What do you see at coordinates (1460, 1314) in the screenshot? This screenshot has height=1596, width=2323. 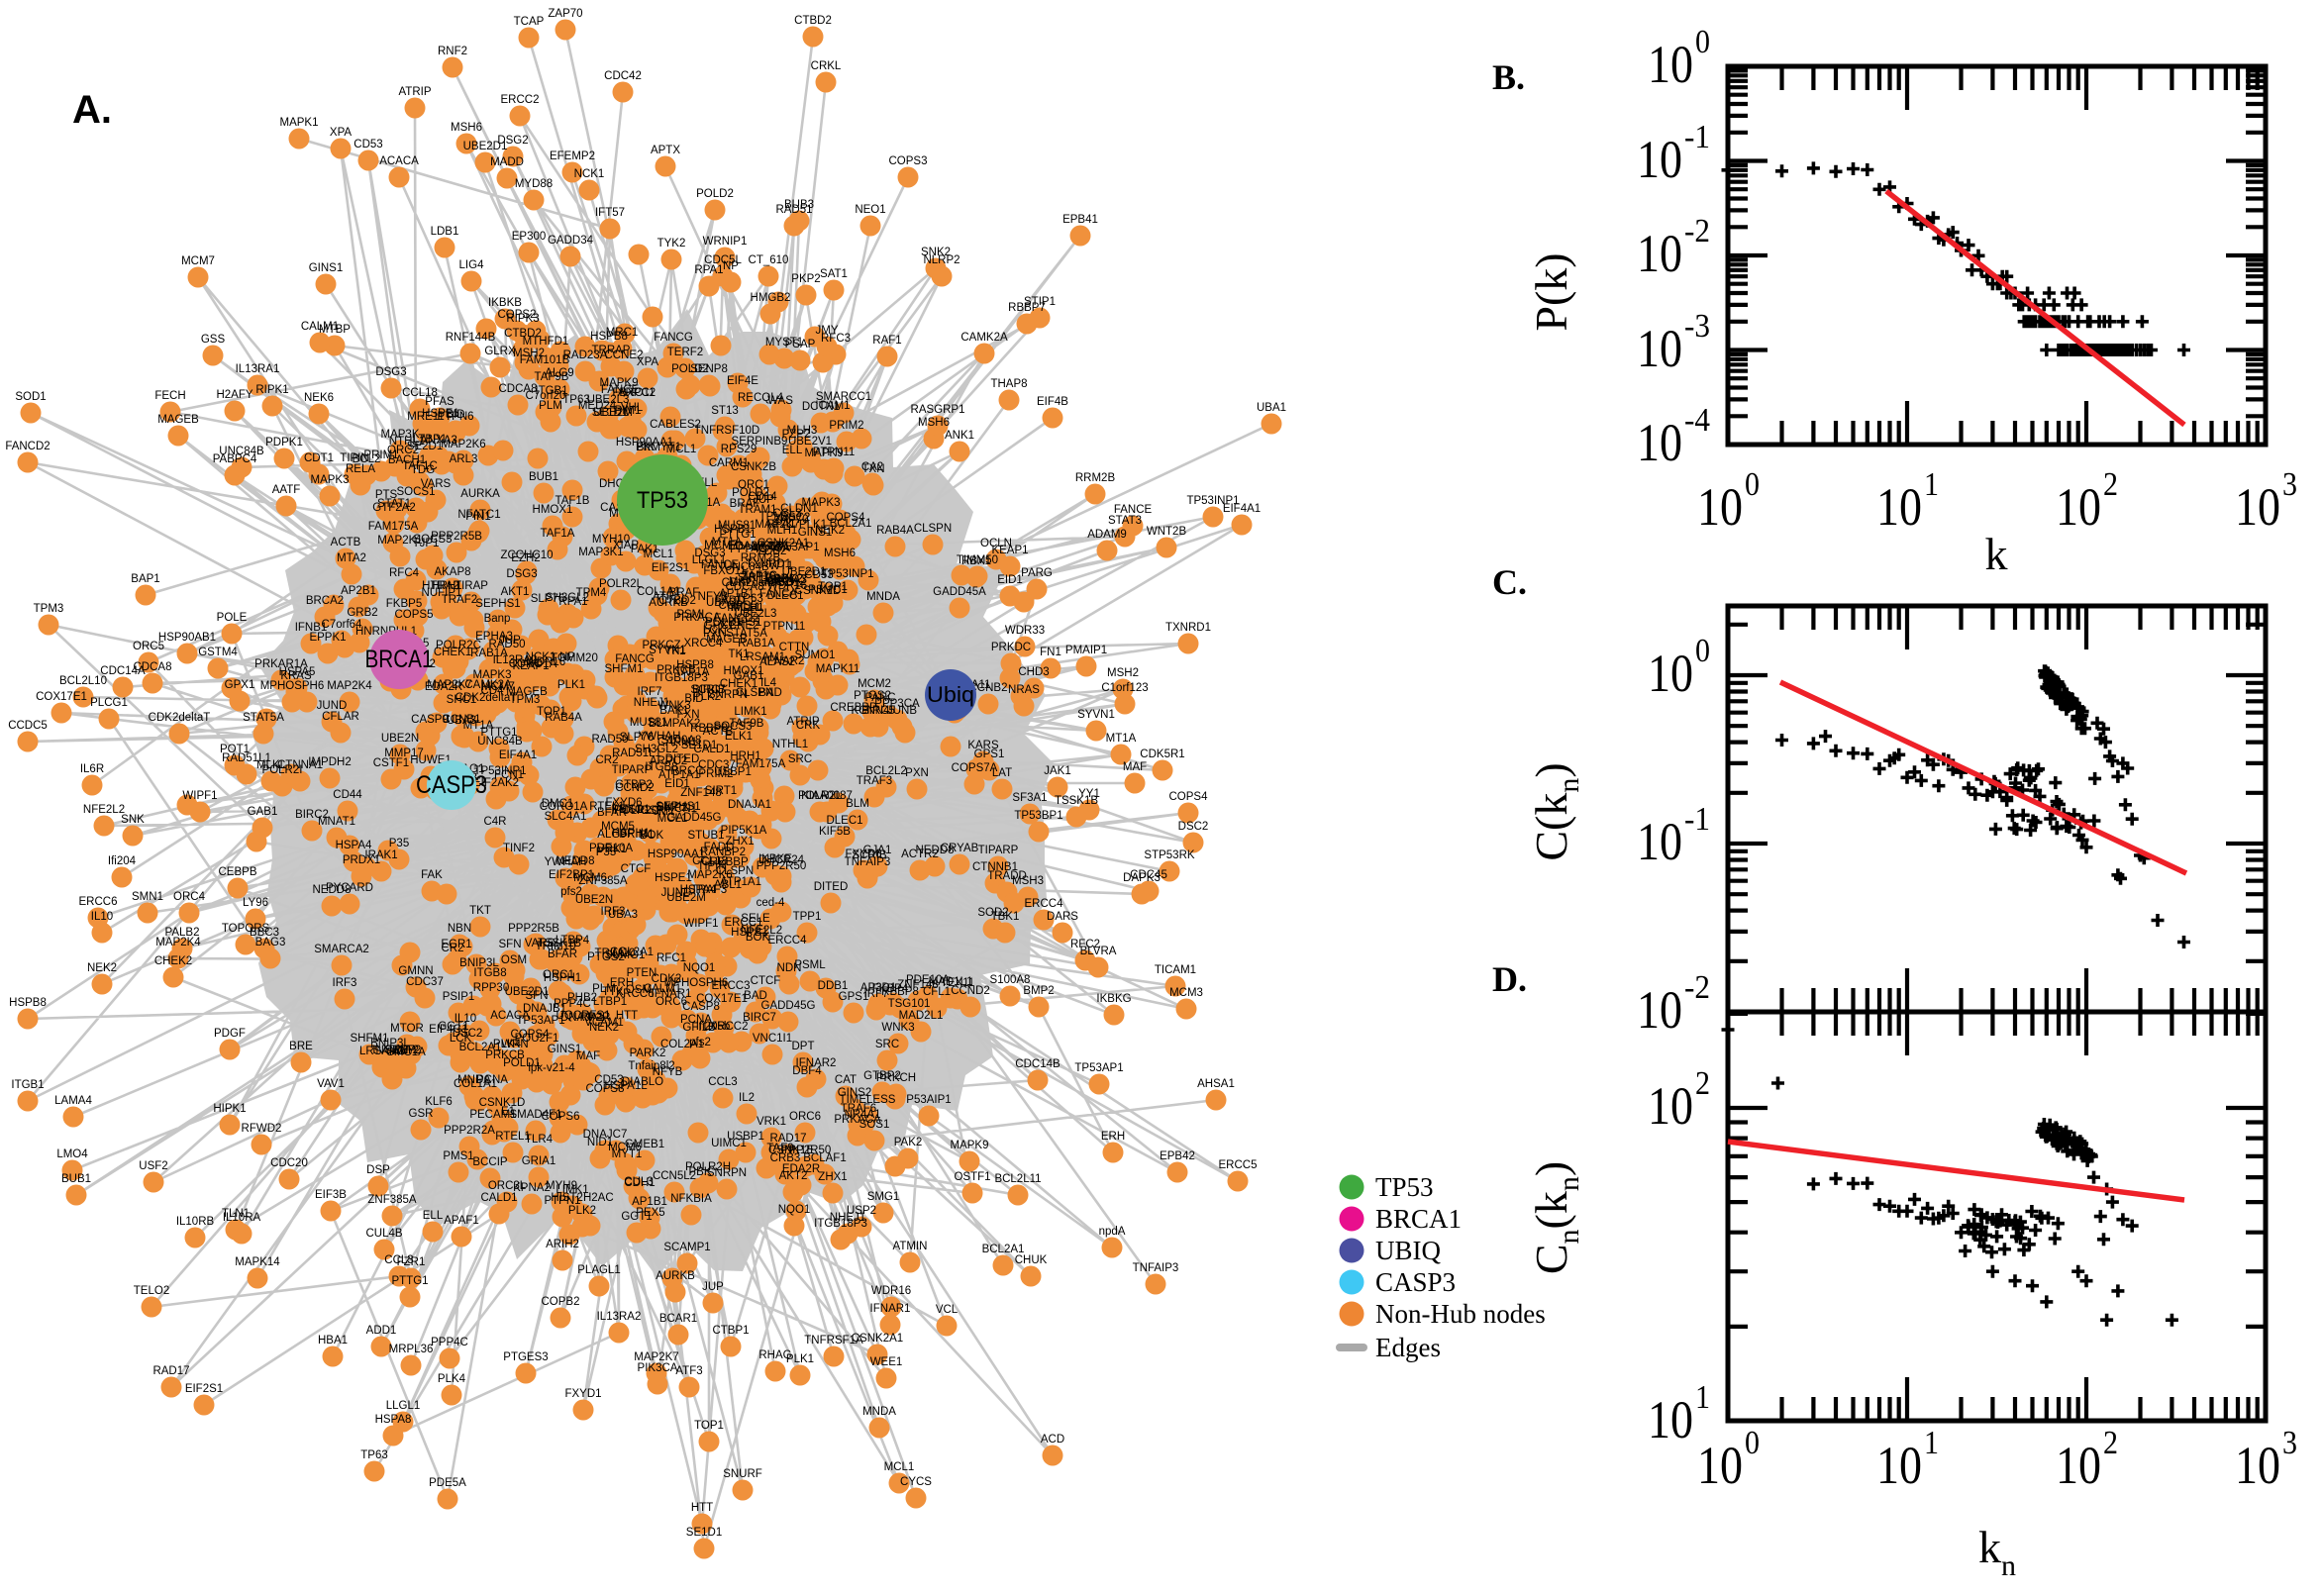 I see `svg-text: Non-Hub nodes` at bounding box center [1460, 1314].